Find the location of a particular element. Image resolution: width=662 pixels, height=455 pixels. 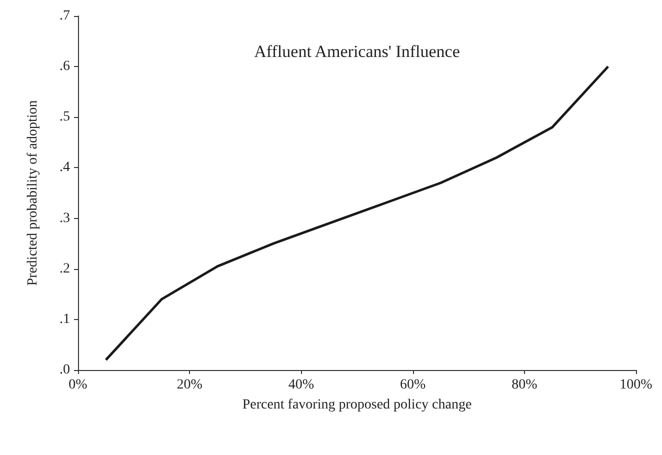

x-tick-label: 20% is located at coordinates (189, 385).